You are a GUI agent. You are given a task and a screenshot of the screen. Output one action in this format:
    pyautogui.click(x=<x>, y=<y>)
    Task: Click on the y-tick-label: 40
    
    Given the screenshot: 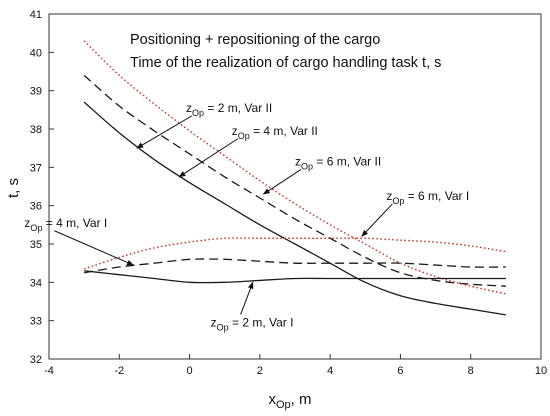 What is the action you would take?
    pyautogui.click(x=36, y=53)
    